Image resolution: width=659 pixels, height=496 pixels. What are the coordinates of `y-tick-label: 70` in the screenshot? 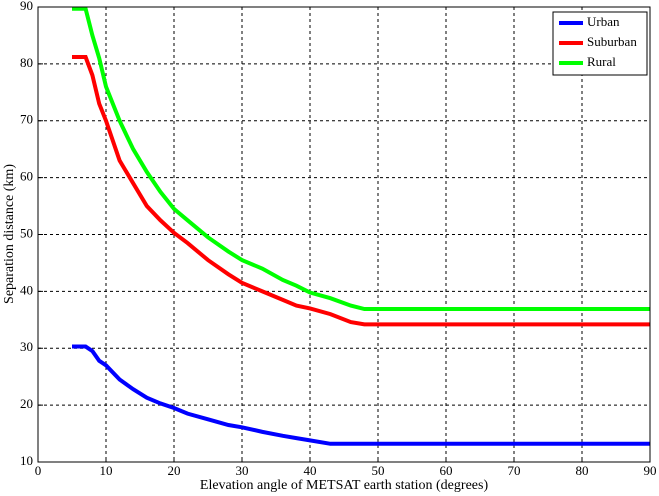 It's located at (26, 119).